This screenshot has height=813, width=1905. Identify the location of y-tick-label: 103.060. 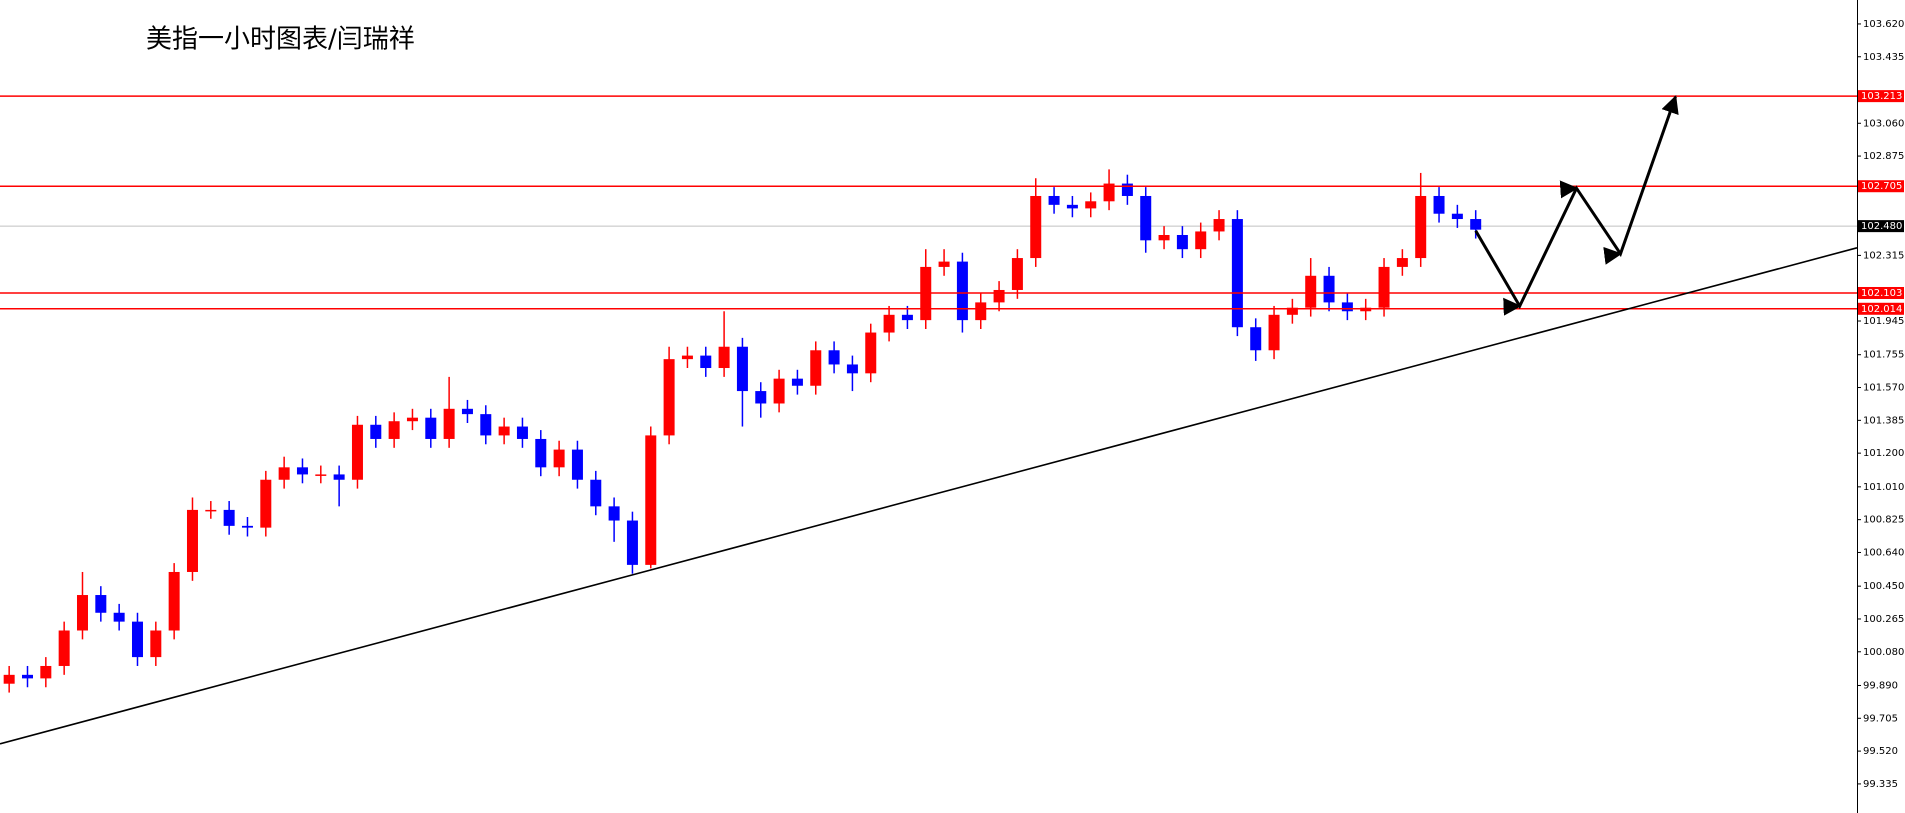
(1883, 123).